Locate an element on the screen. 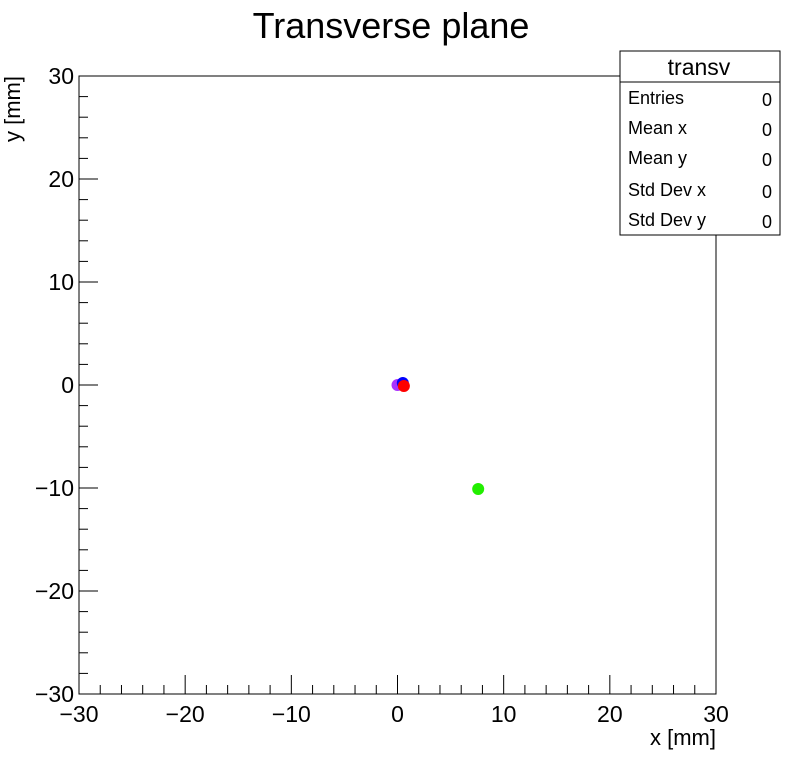  stats-row-label: Entries is located at coordinates (656, 98).